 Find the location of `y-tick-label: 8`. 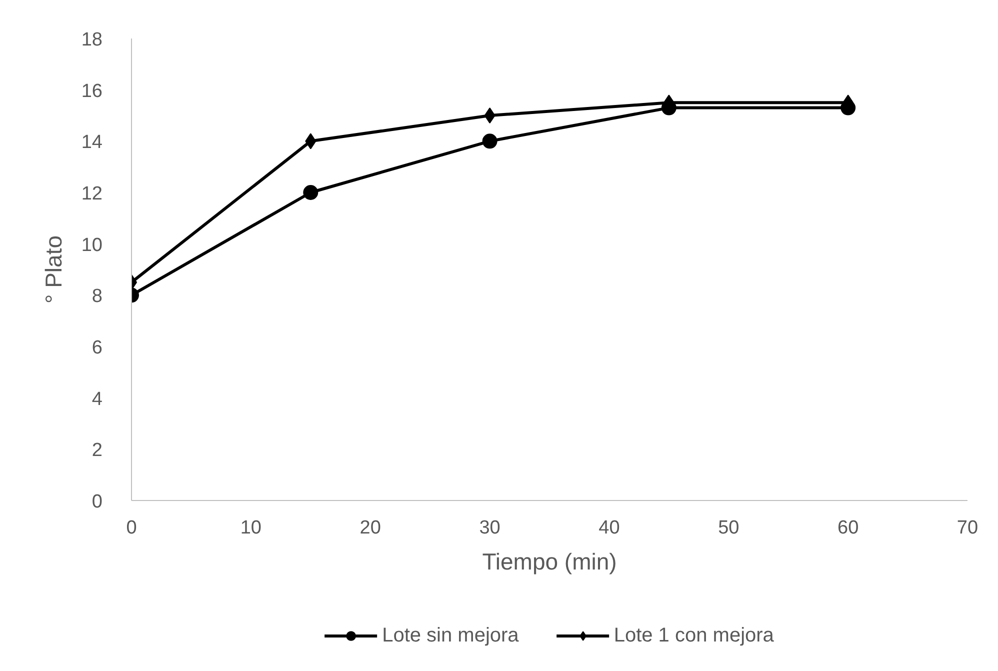

y-tick-label: 8 is located at coordinates (97, 297).